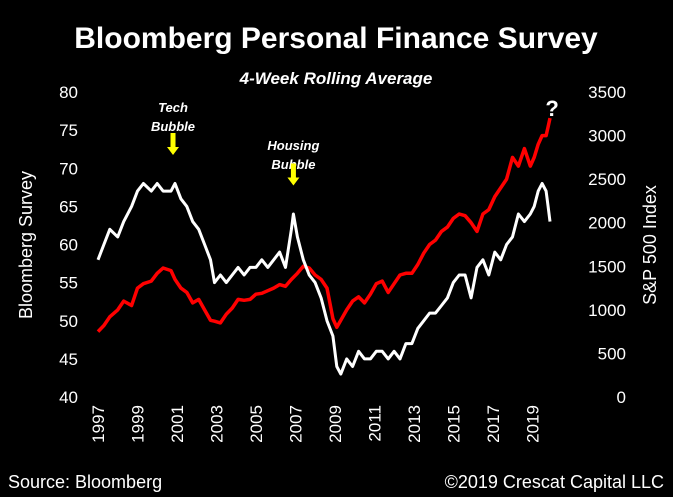  I want to click on x-tick-label: 1997, so click(98, 424).